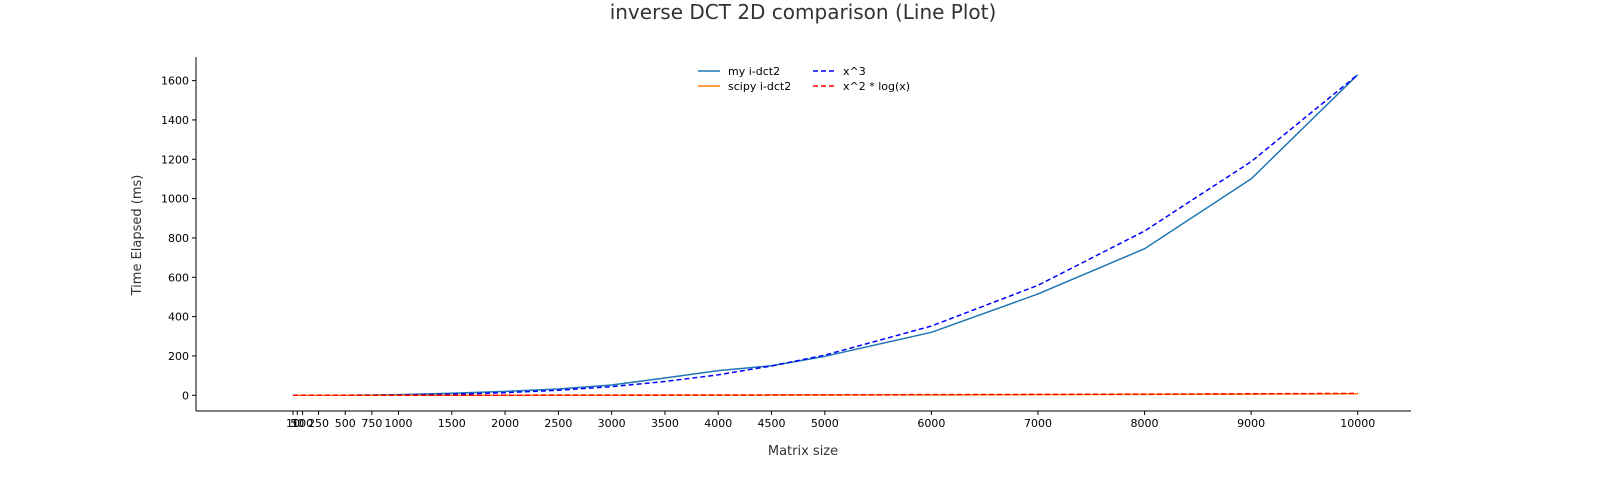  What do you see at coordinates (505, 423) in the screenshot?
I see `x-tick-label: 2000` at bounding box center [505, 423].